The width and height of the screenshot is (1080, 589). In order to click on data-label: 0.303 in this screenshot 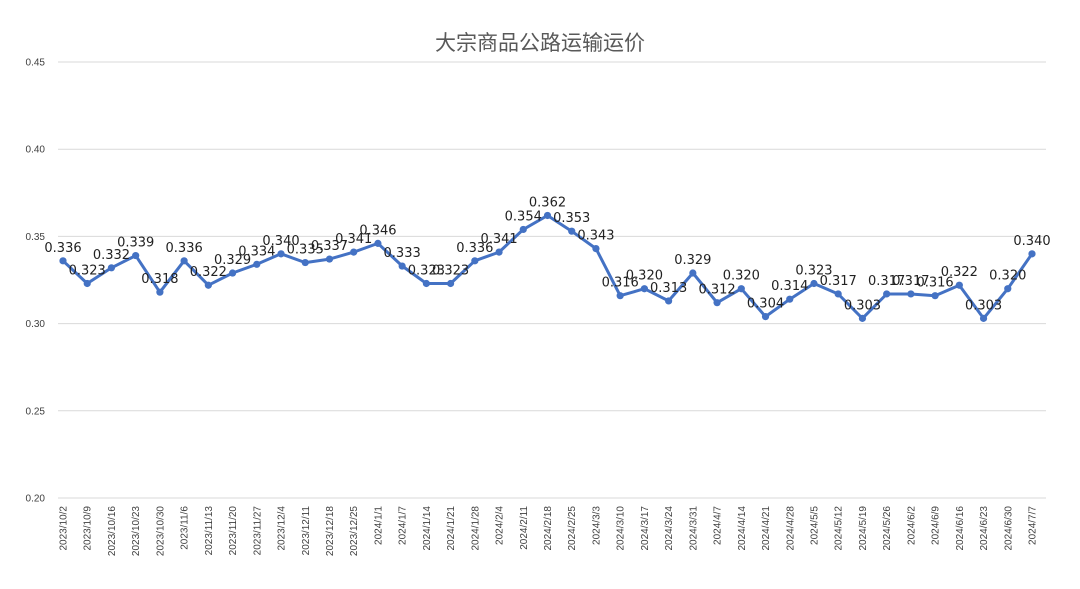, I will do `click(862, 305)`.